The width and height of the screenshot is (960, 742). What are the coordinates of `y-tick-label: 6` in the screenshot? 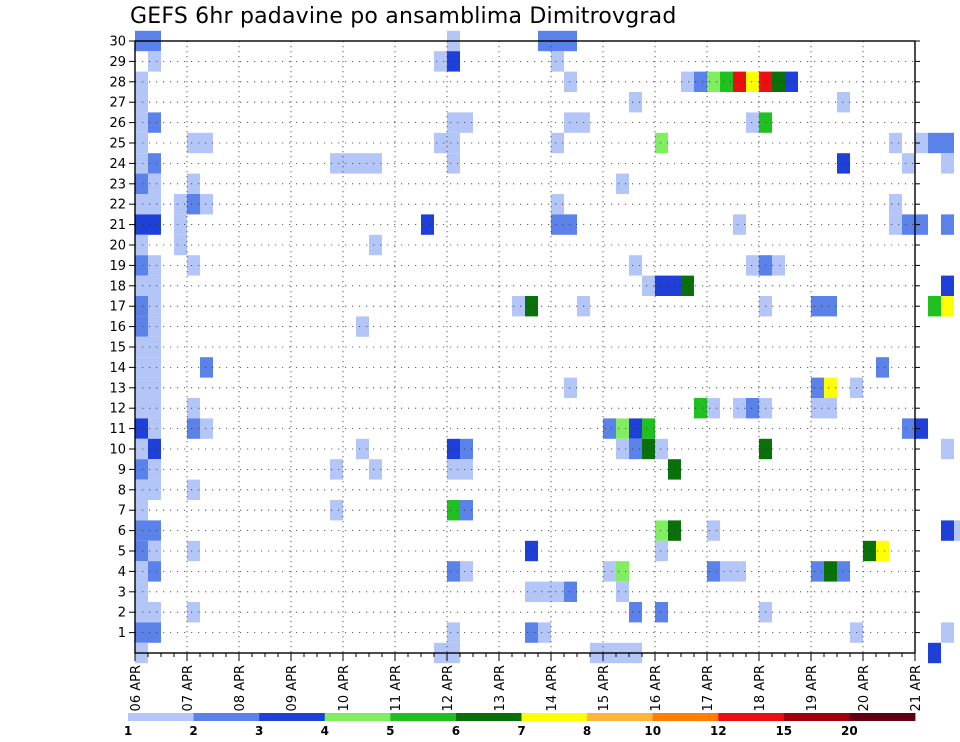 It's located at (122, 531).